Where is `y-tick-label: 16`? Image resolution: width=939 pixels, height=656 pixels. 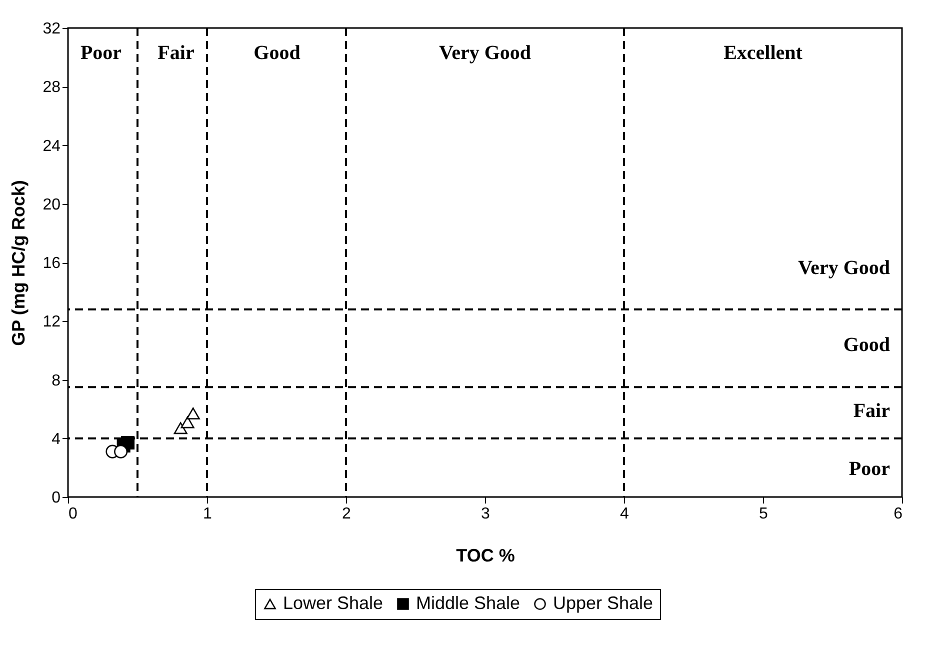
y-tick-label: 16 is located at coordinates (51, 263).